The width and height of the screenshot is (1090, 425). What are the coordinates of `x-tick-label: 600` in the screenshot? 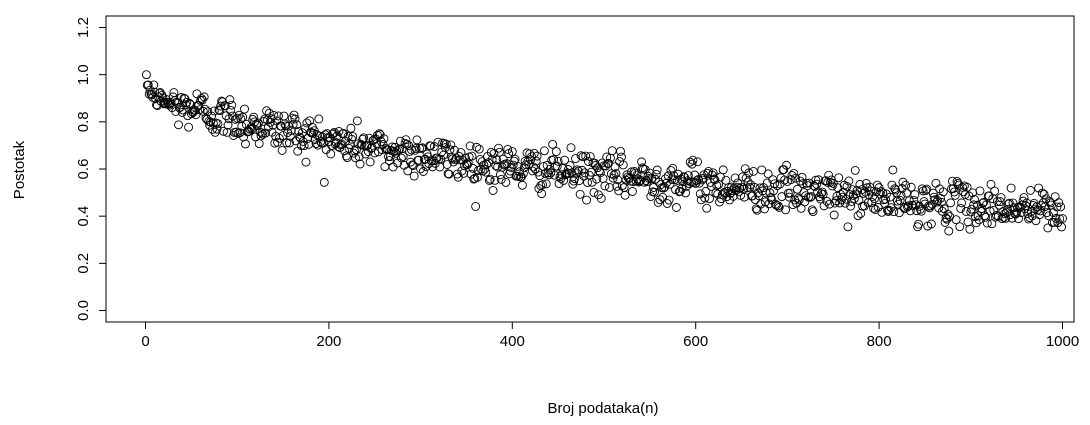 It's located at (695, 341).